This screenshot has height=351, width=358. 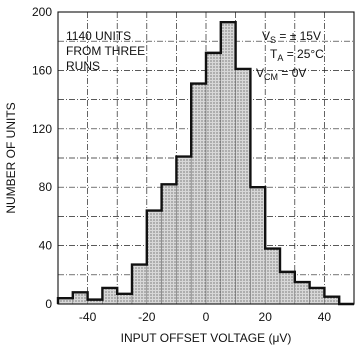 I want to click on vs-value: = ± 15V, so click(x=298, y=36).